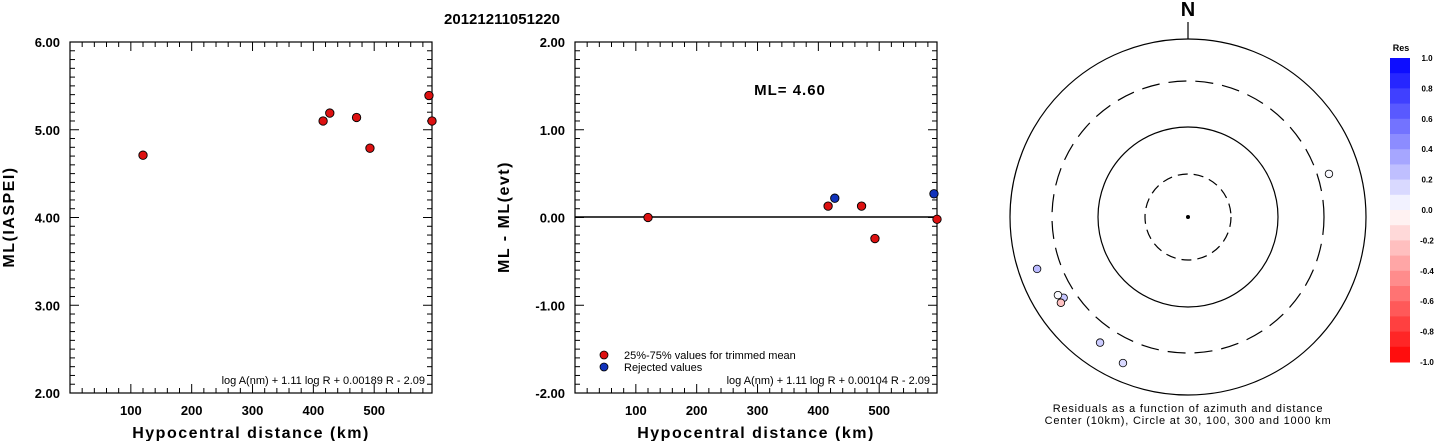  I want to click on y-tick-label: 1.00, so click(552, 130).